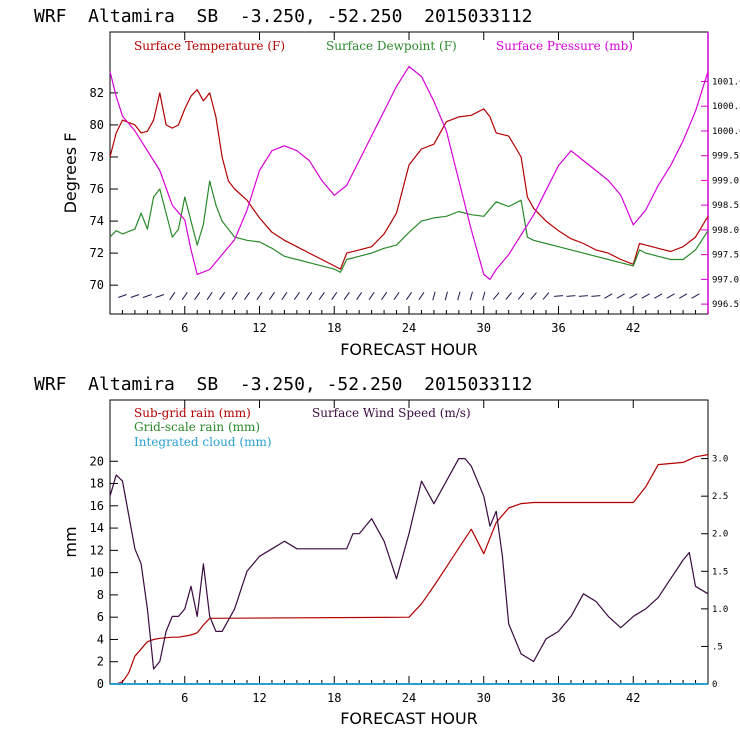  Describe the element at coordinates (633, 328) in the screenshot. I see `x-tick-label: 42` at that location.